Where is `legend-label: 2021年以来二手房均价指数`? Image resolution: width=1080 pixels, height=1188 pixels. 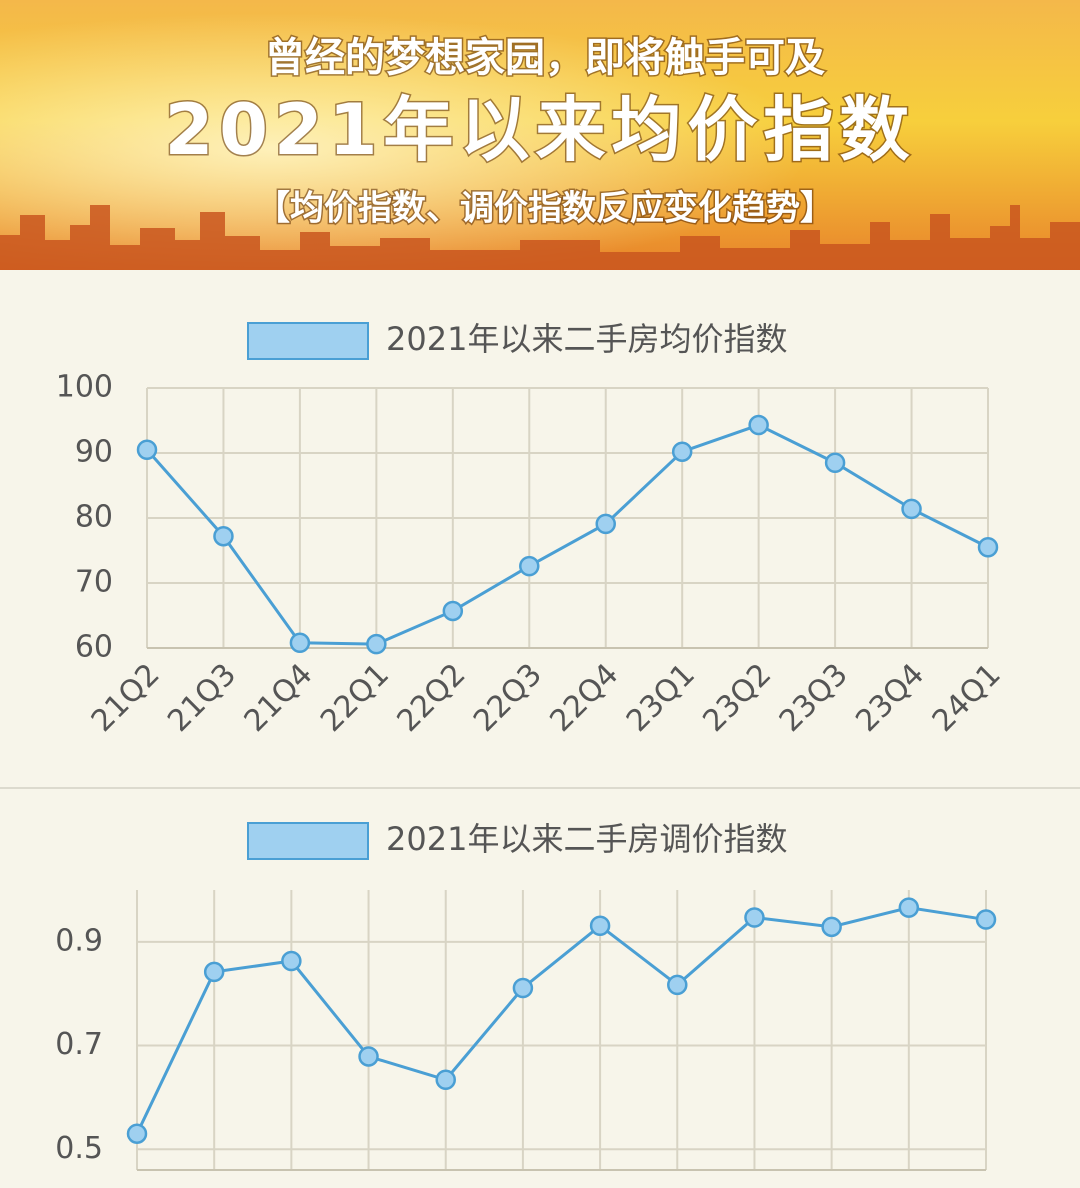
legend-label: 2021年以来二手房均价指数 is located at coordinates (586, 339).